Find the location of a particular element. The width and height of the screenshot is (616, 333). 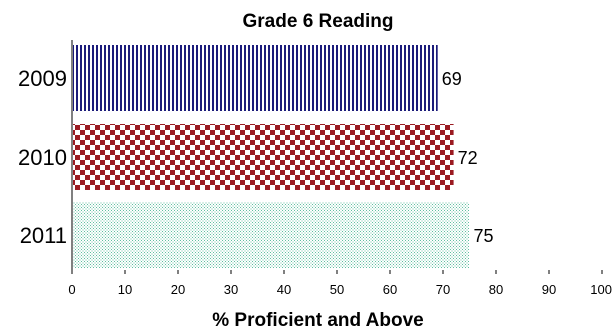

x-tick-label: 20 is located at coordinates (178, 289).